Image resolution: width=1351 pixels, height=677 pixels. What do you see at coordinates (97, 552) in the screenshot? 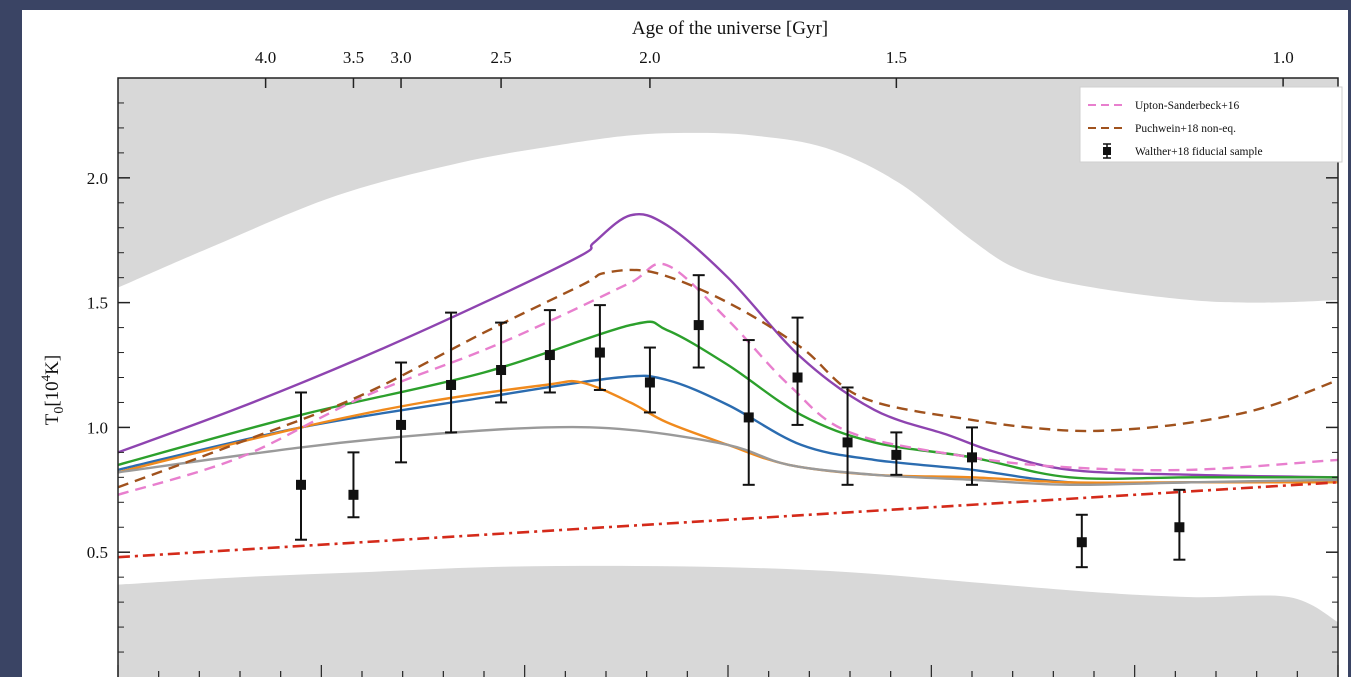
I see `y-tick-label-0: 0.5` at bounding box center [97, 552].